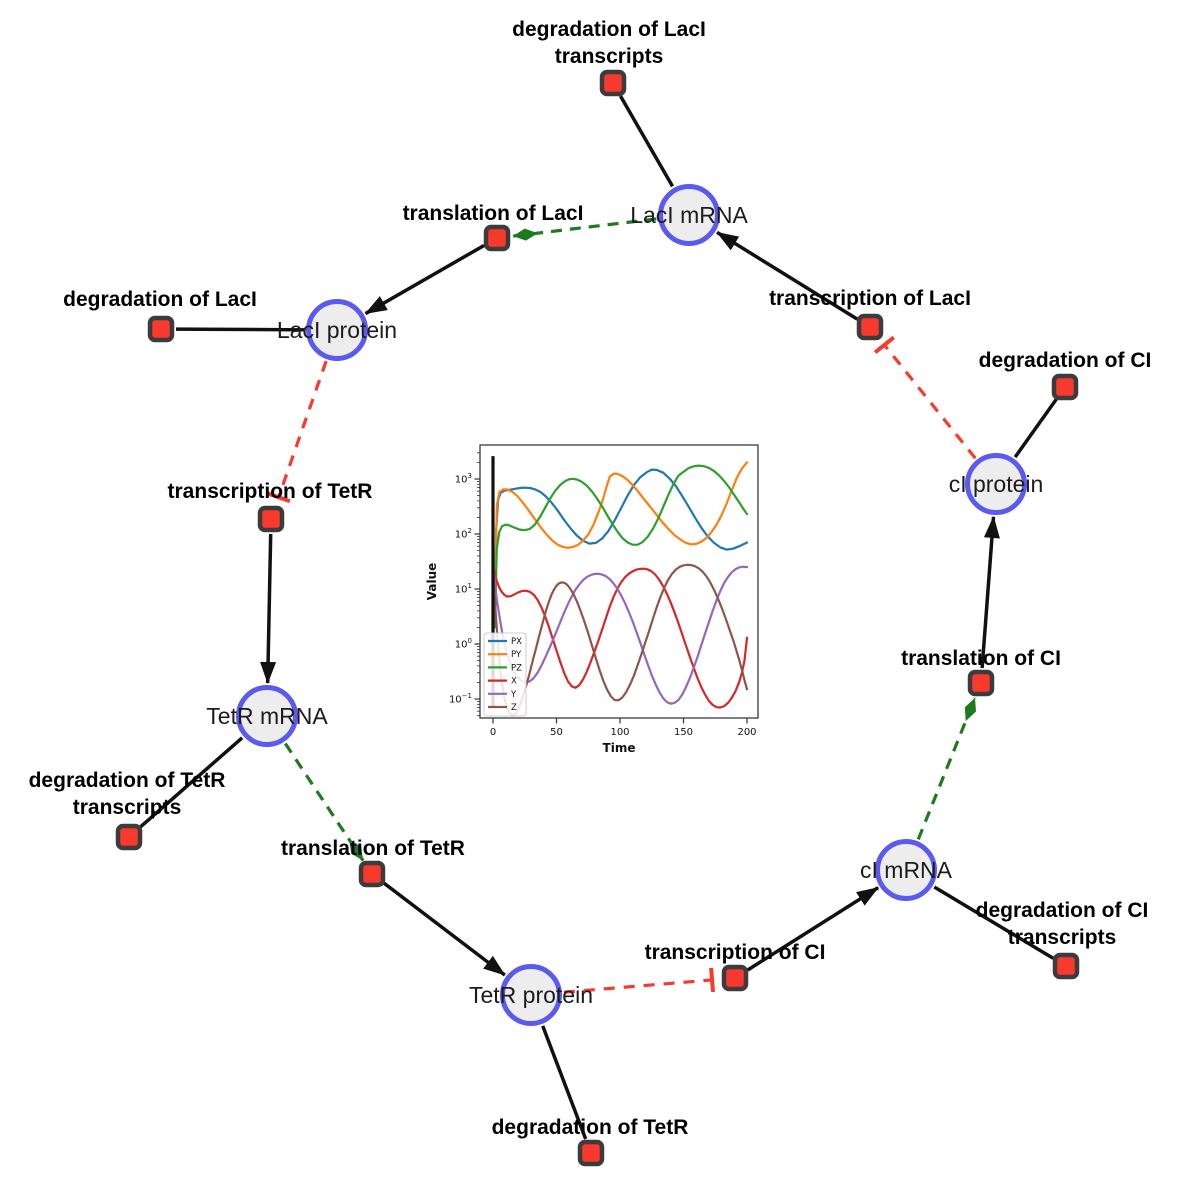  Describe the element at coordinates (271, 519) in the screenshot. I see `reaction-node-transc_tetr` at that location.